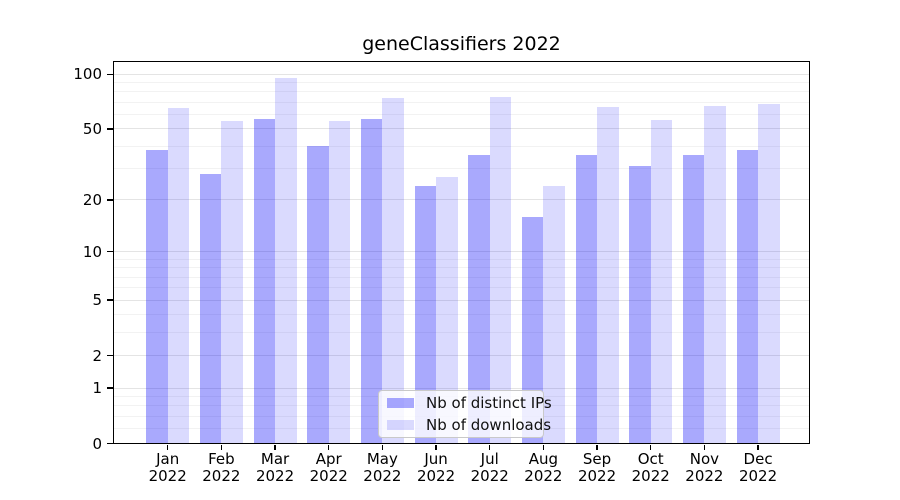 The height and width of the screenshot is (500, 900). I want to click on x-tick-label-month: Apr, so click(328, 459).